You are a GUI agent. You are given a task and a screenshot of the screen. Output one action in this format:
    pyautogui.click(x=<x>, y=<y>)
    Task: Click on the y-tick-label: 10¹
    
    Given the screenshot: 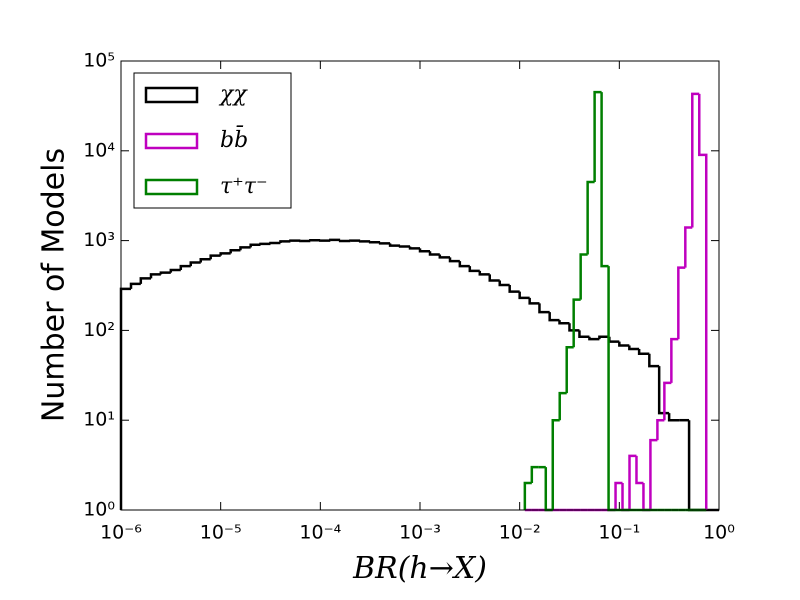 What is the action you would take?
    pyautogui.click(x=99, y=420)
    